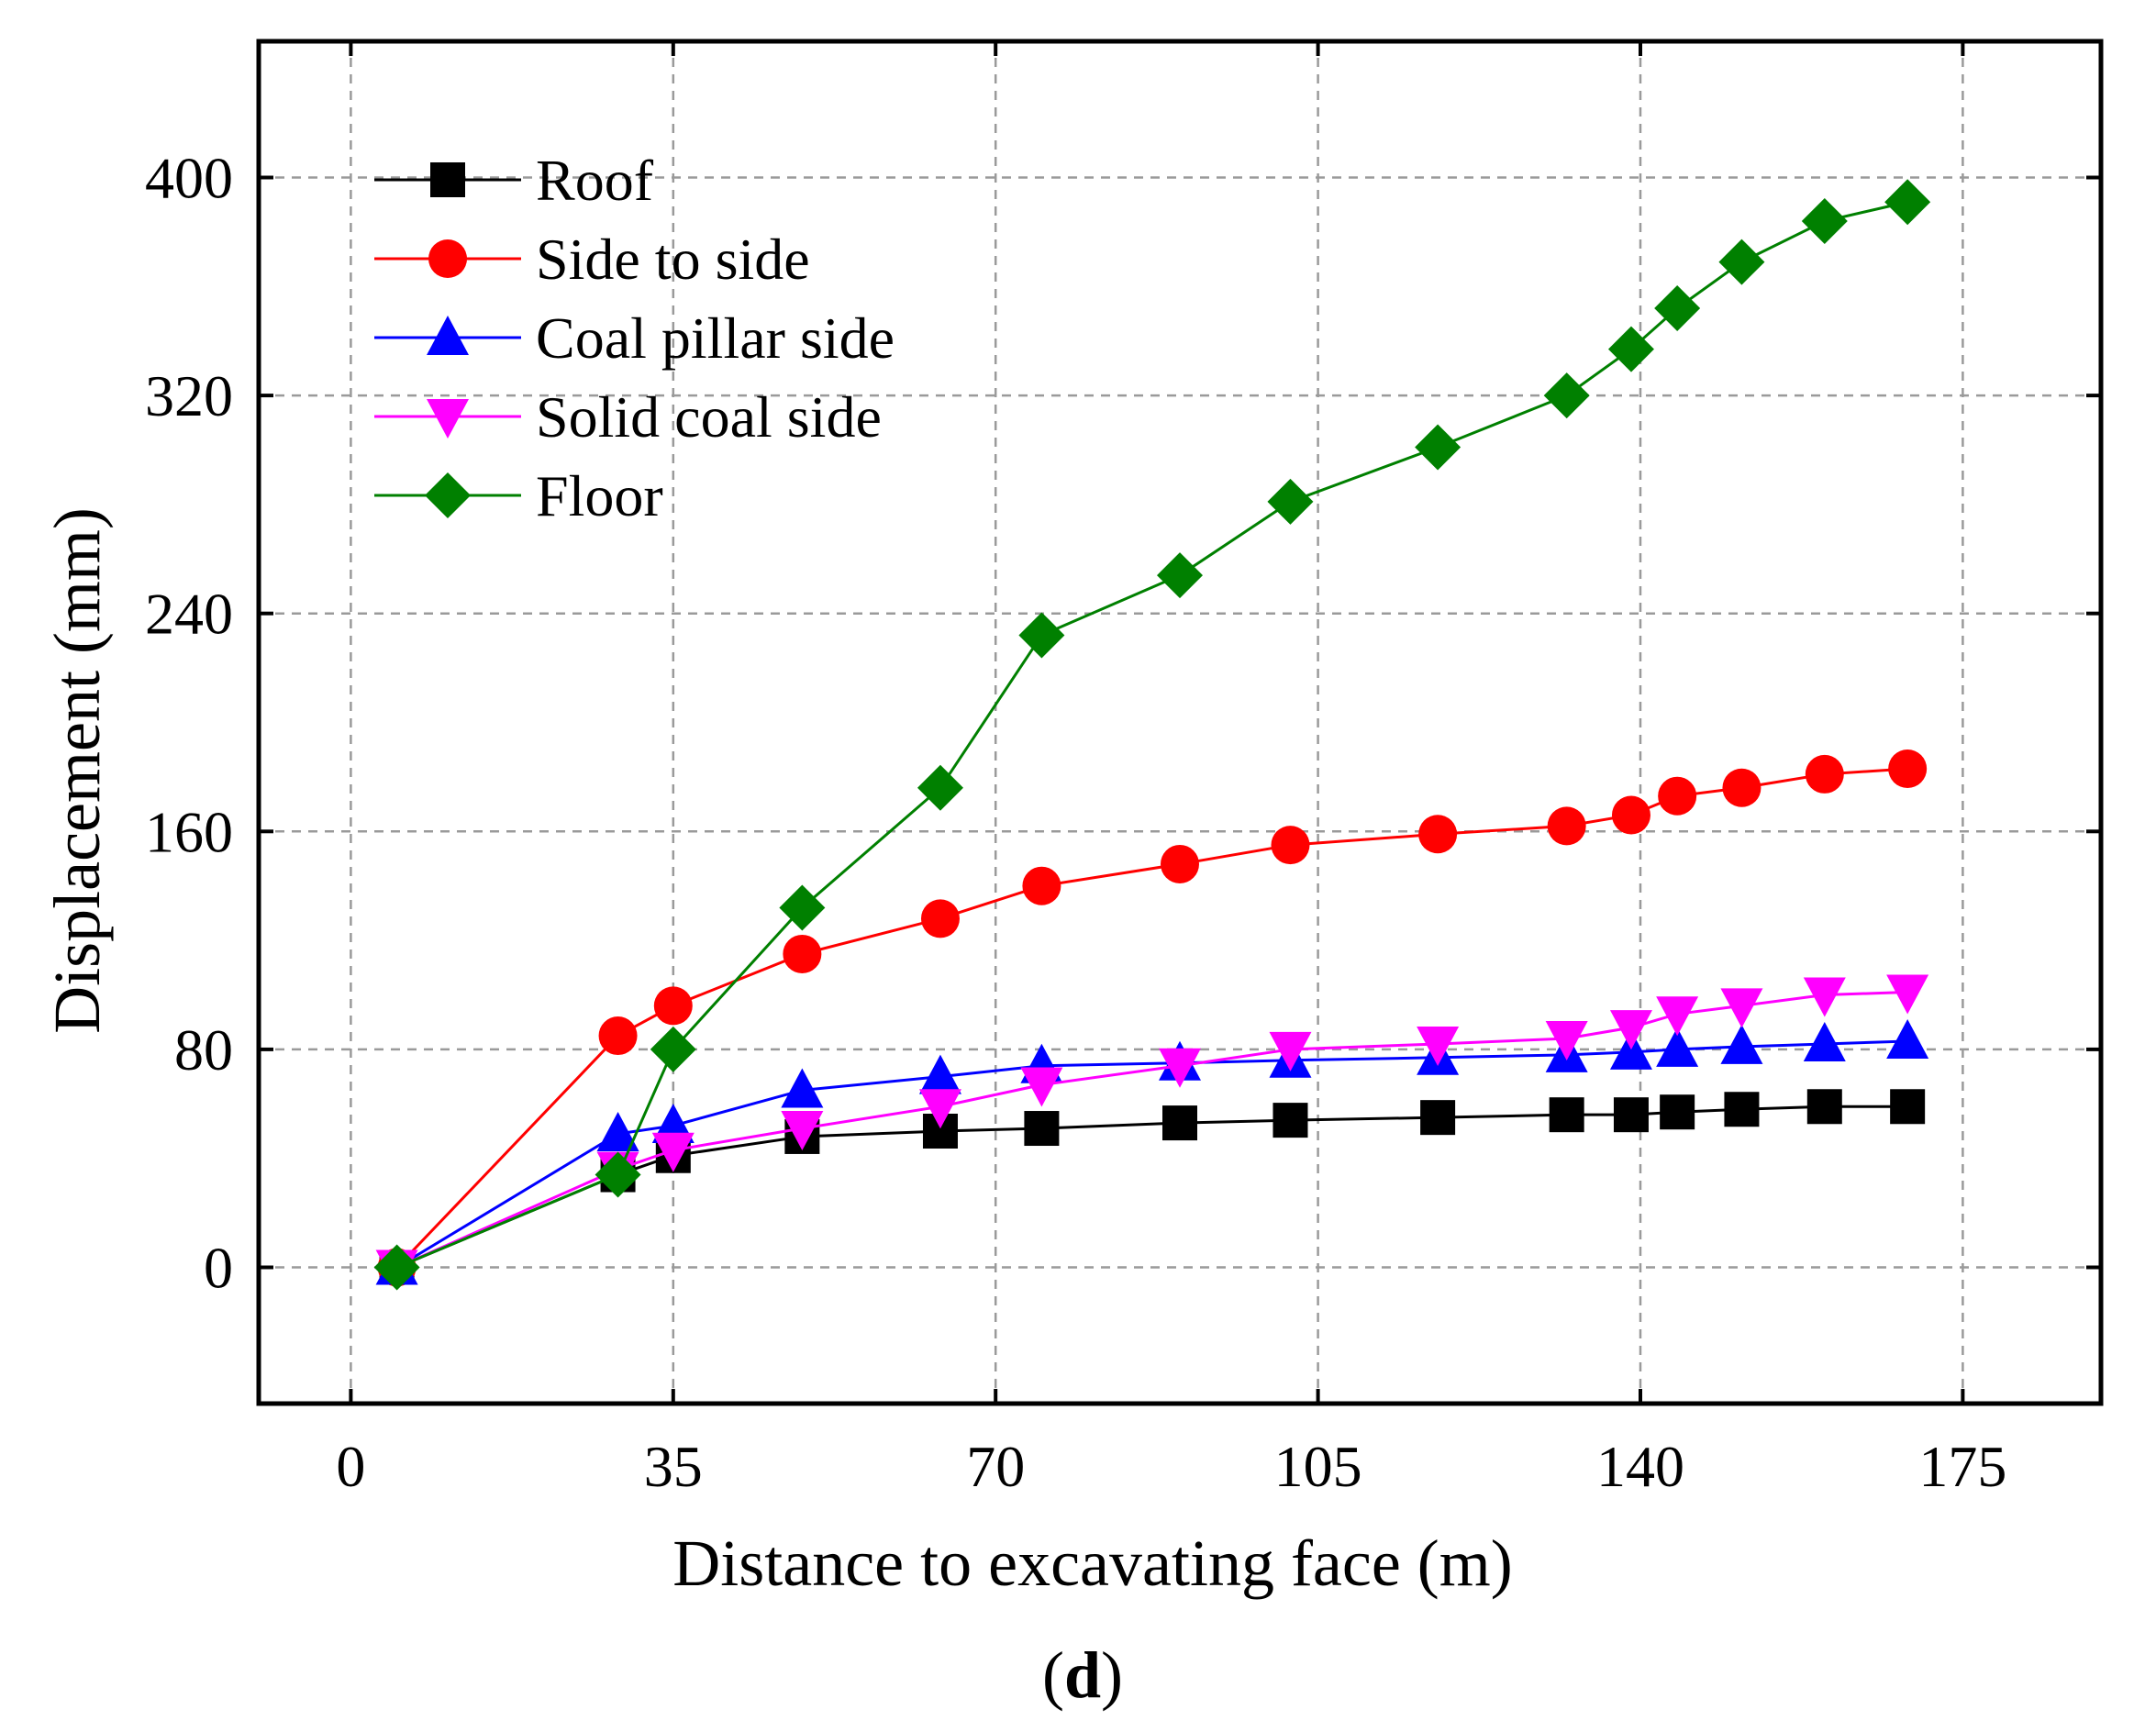 Image resolution: width=2156 pixels, height=1732 pixels. I want to click on y-axis-title: Displacement (mm), so click(77, 770).